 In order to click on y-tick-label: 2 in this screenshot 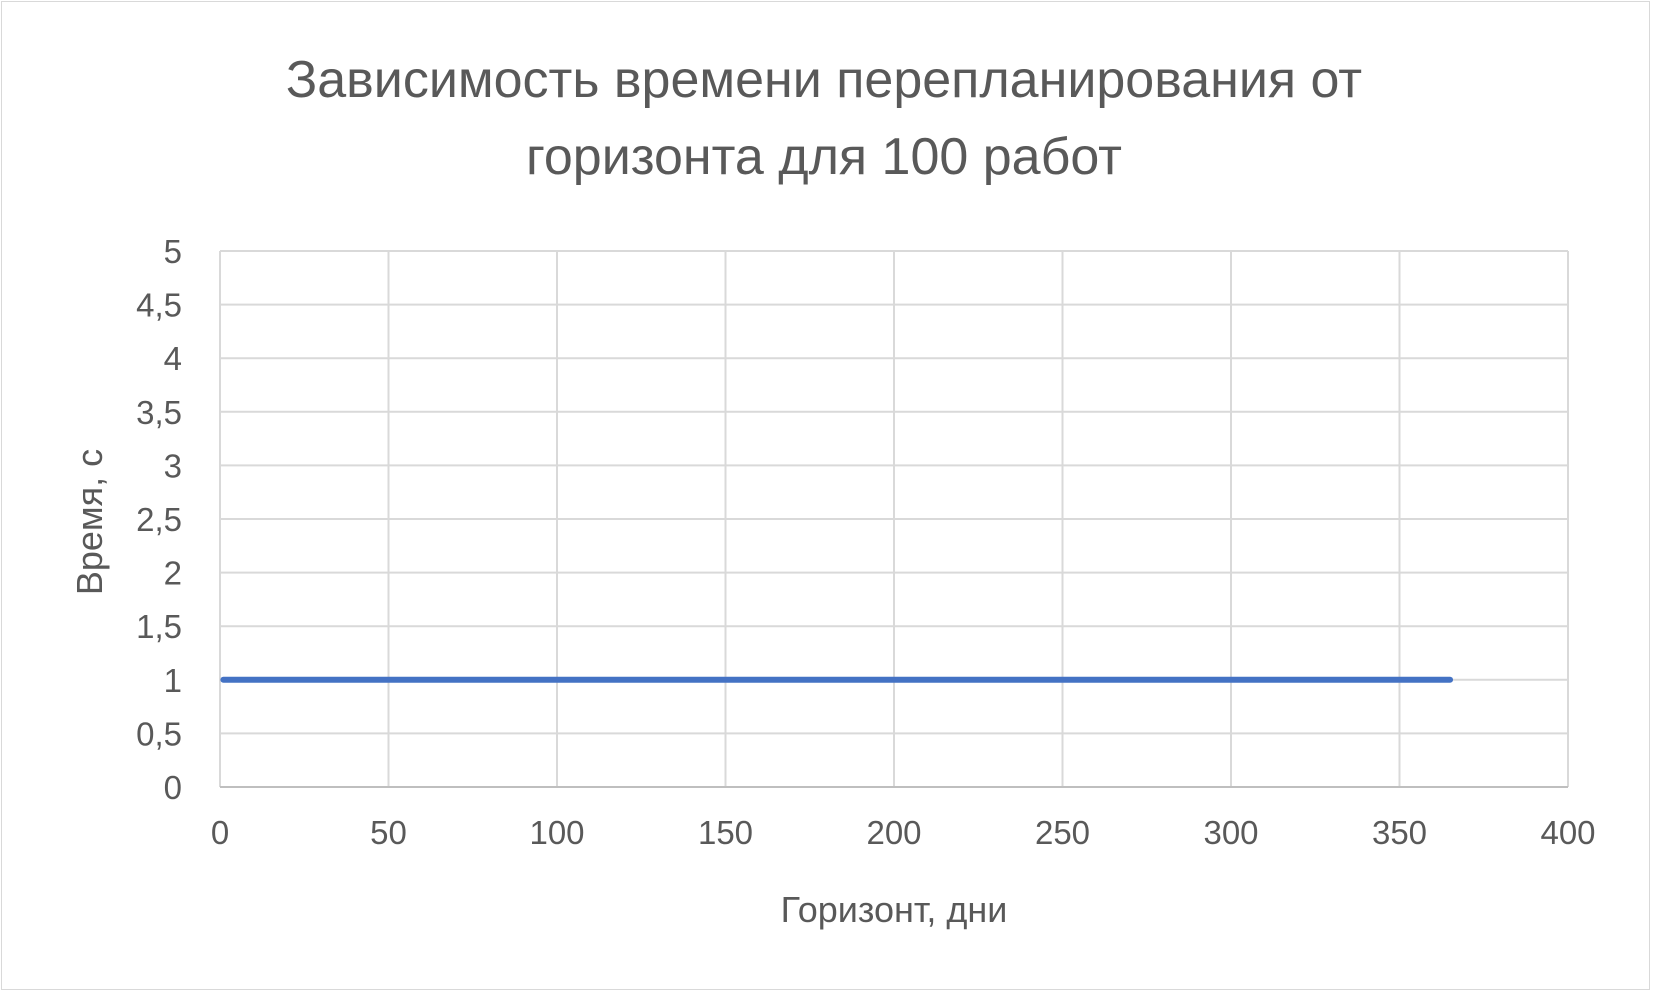, I will do `click(173, 573)`.